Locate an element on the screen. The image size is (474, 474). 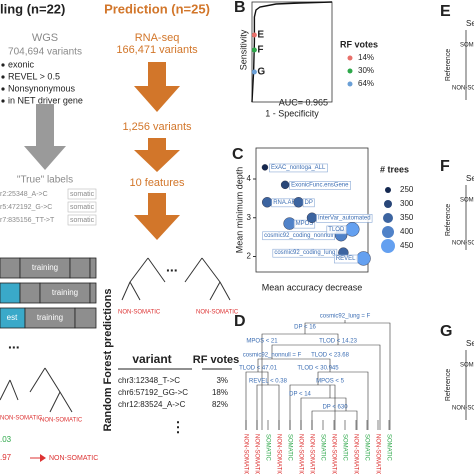
table-cell: chr12:83524_A->C is located at coordinates (152, 404).